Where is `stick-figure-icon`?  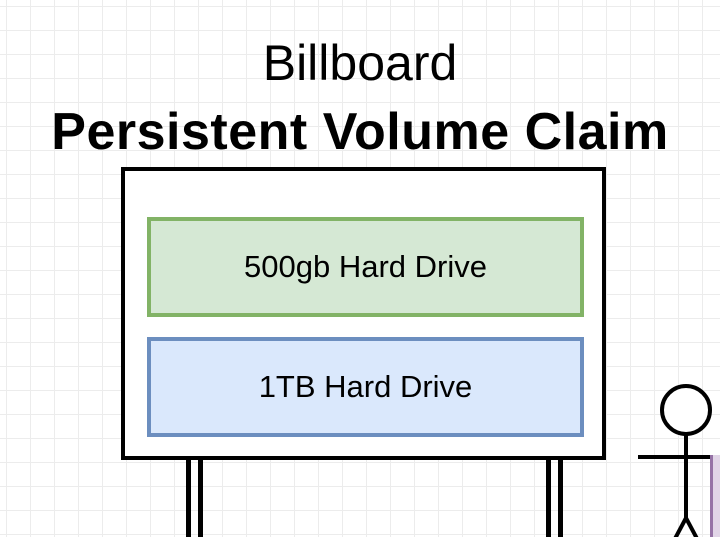
stick-figure-icon is located at coordinates (679, 460).